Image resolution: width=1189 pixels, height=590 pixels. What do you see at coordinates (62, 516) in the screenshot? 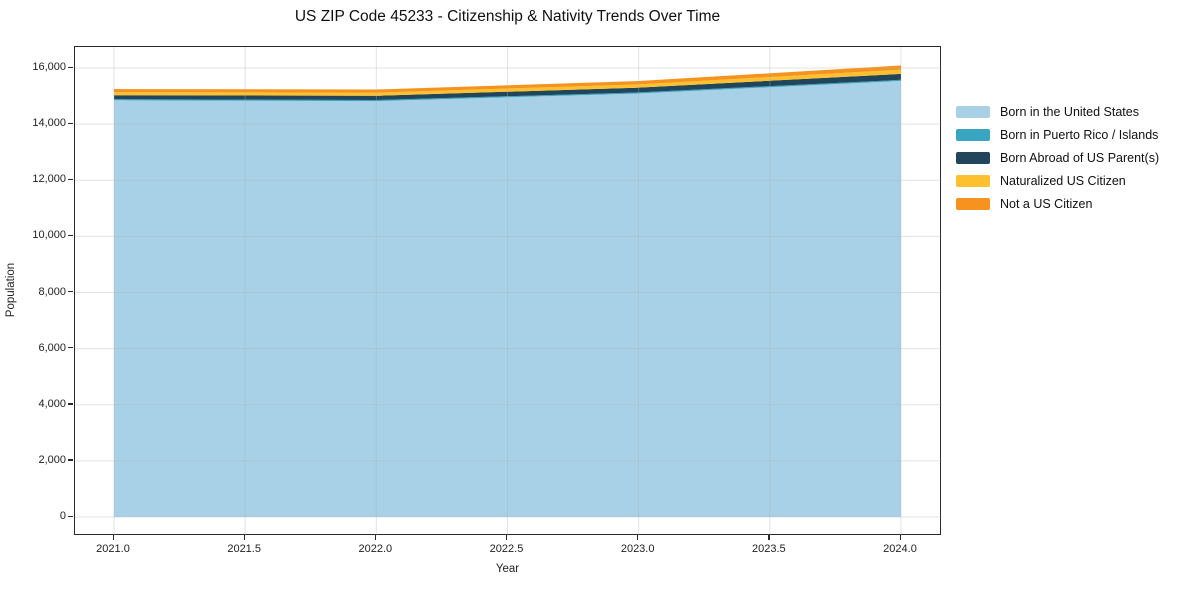
I see `y-tick-label: 0` at bounding box center [62, 516].